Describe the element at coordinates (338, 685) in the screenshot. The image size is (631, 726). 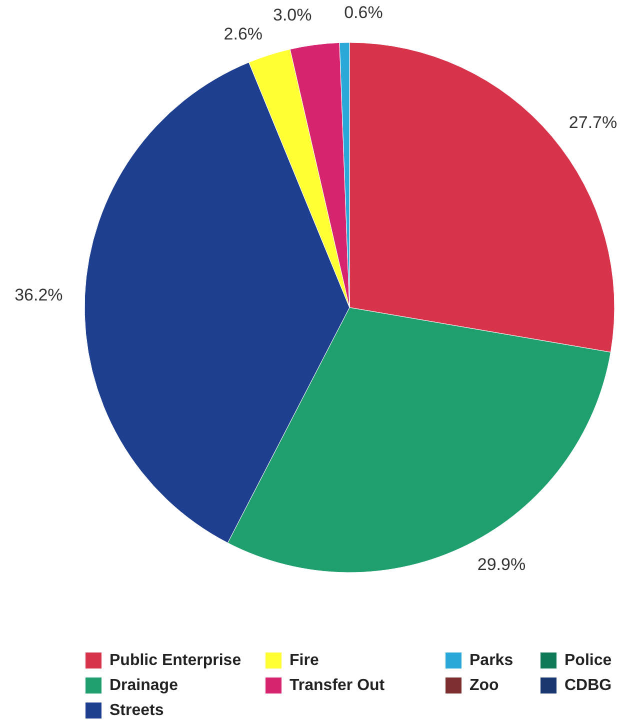
I see `legend-label: Transfer Out` at that location.